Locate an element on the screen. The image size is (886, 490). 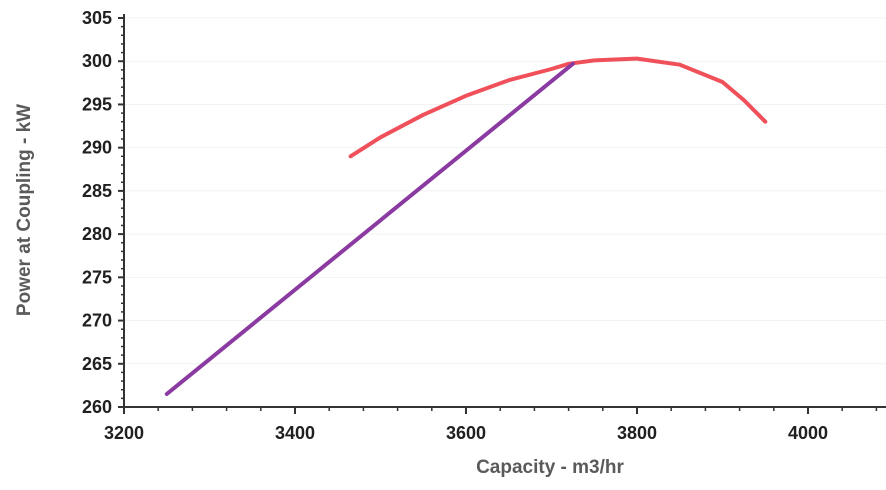
x-tick-label-0: 3200 is located at coordinates (124, 433).